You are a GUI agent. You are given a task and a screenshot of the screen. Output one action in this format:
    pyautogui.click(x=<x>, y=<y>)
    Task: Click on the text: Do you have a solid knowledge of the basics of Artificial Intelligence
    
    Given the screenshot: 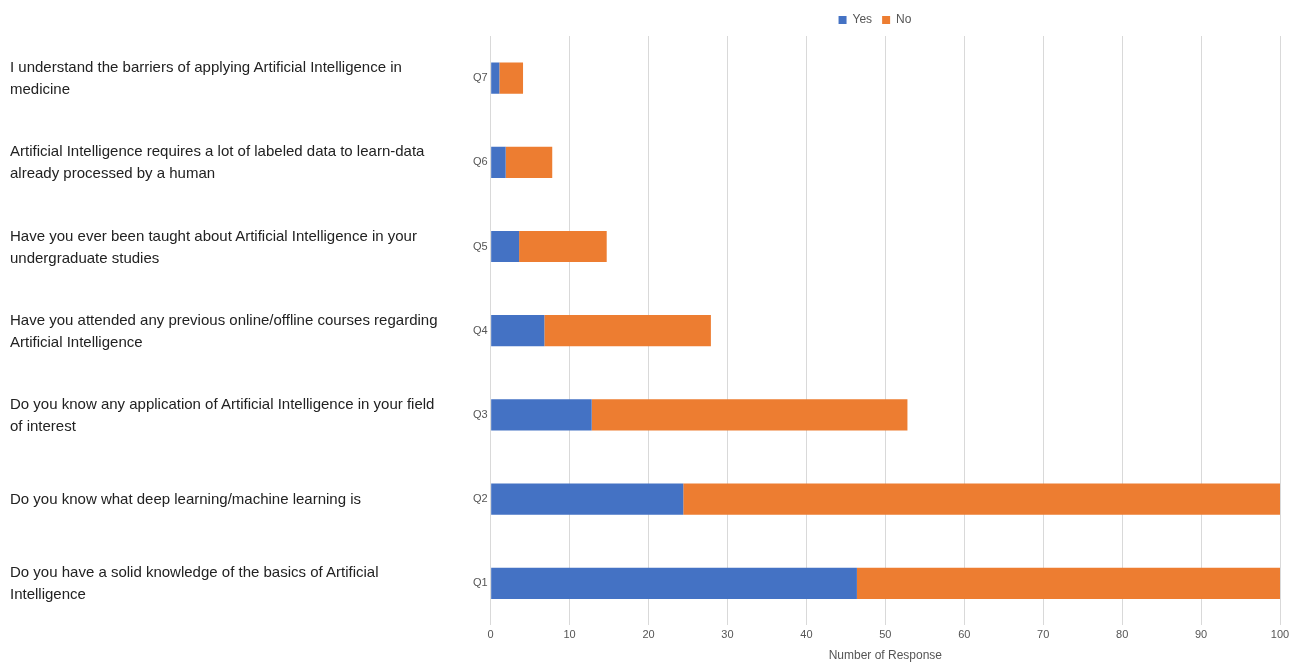 What is the action you would take?
    pyautogui.click(x=195, y=583)
    